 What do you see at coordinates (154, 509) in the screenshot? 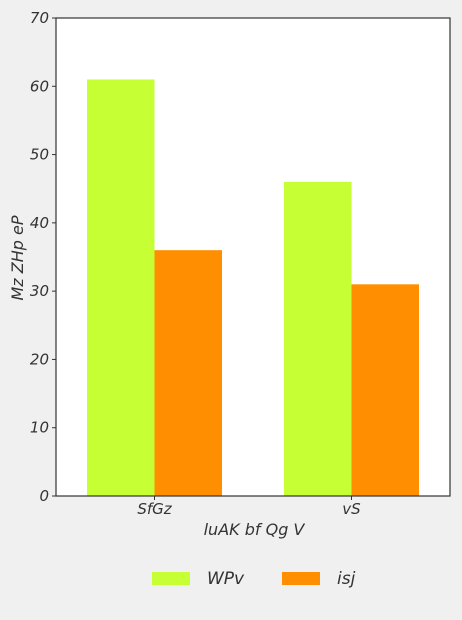
I see `x-tick-label: SfGz` at bounding box center [154, 509].